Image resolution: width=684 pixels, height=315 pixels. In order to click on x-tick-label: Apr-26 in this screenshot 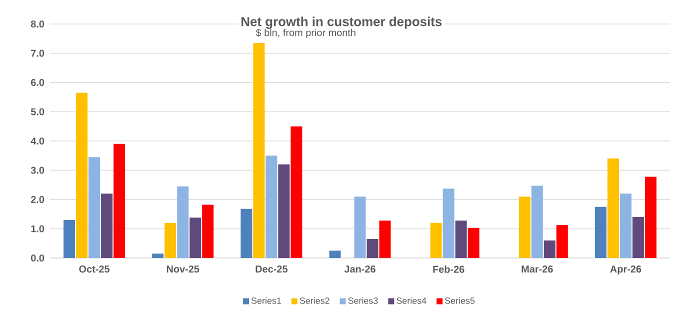, I will do `click(626, 270)`.